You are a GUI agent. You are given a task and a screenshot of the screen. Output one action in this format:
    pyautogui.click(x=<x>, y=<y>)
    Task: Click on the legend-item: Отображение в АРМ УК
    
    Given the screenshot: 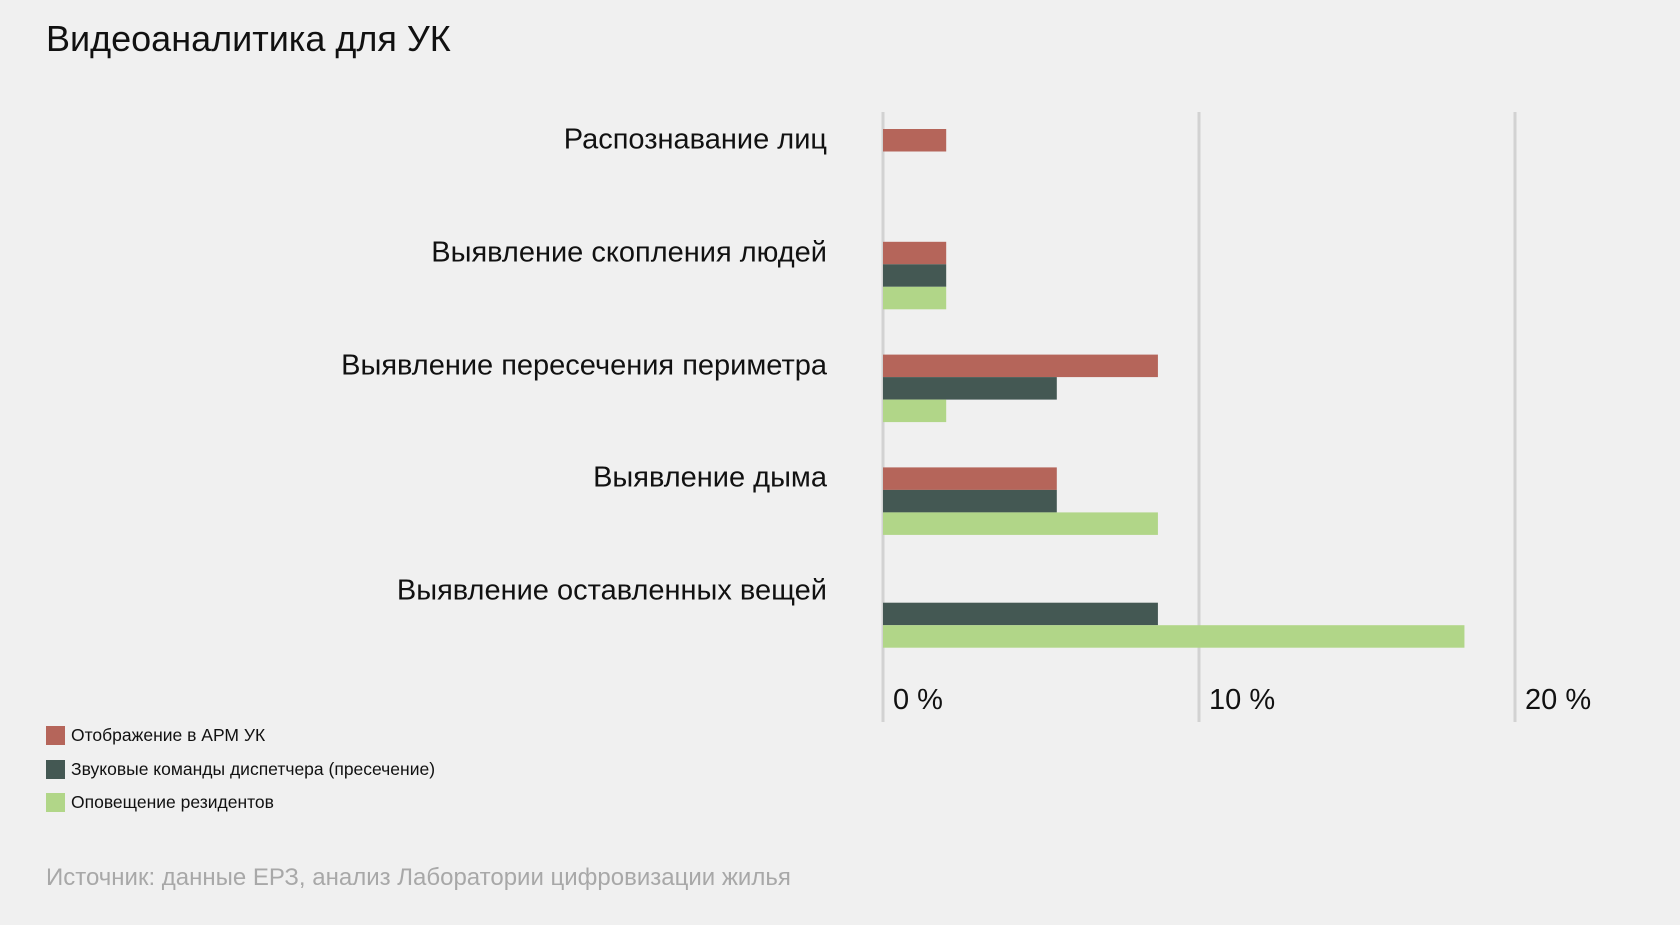 What is the action you would take?
    pyautogui.click(x=240, y=736)
    